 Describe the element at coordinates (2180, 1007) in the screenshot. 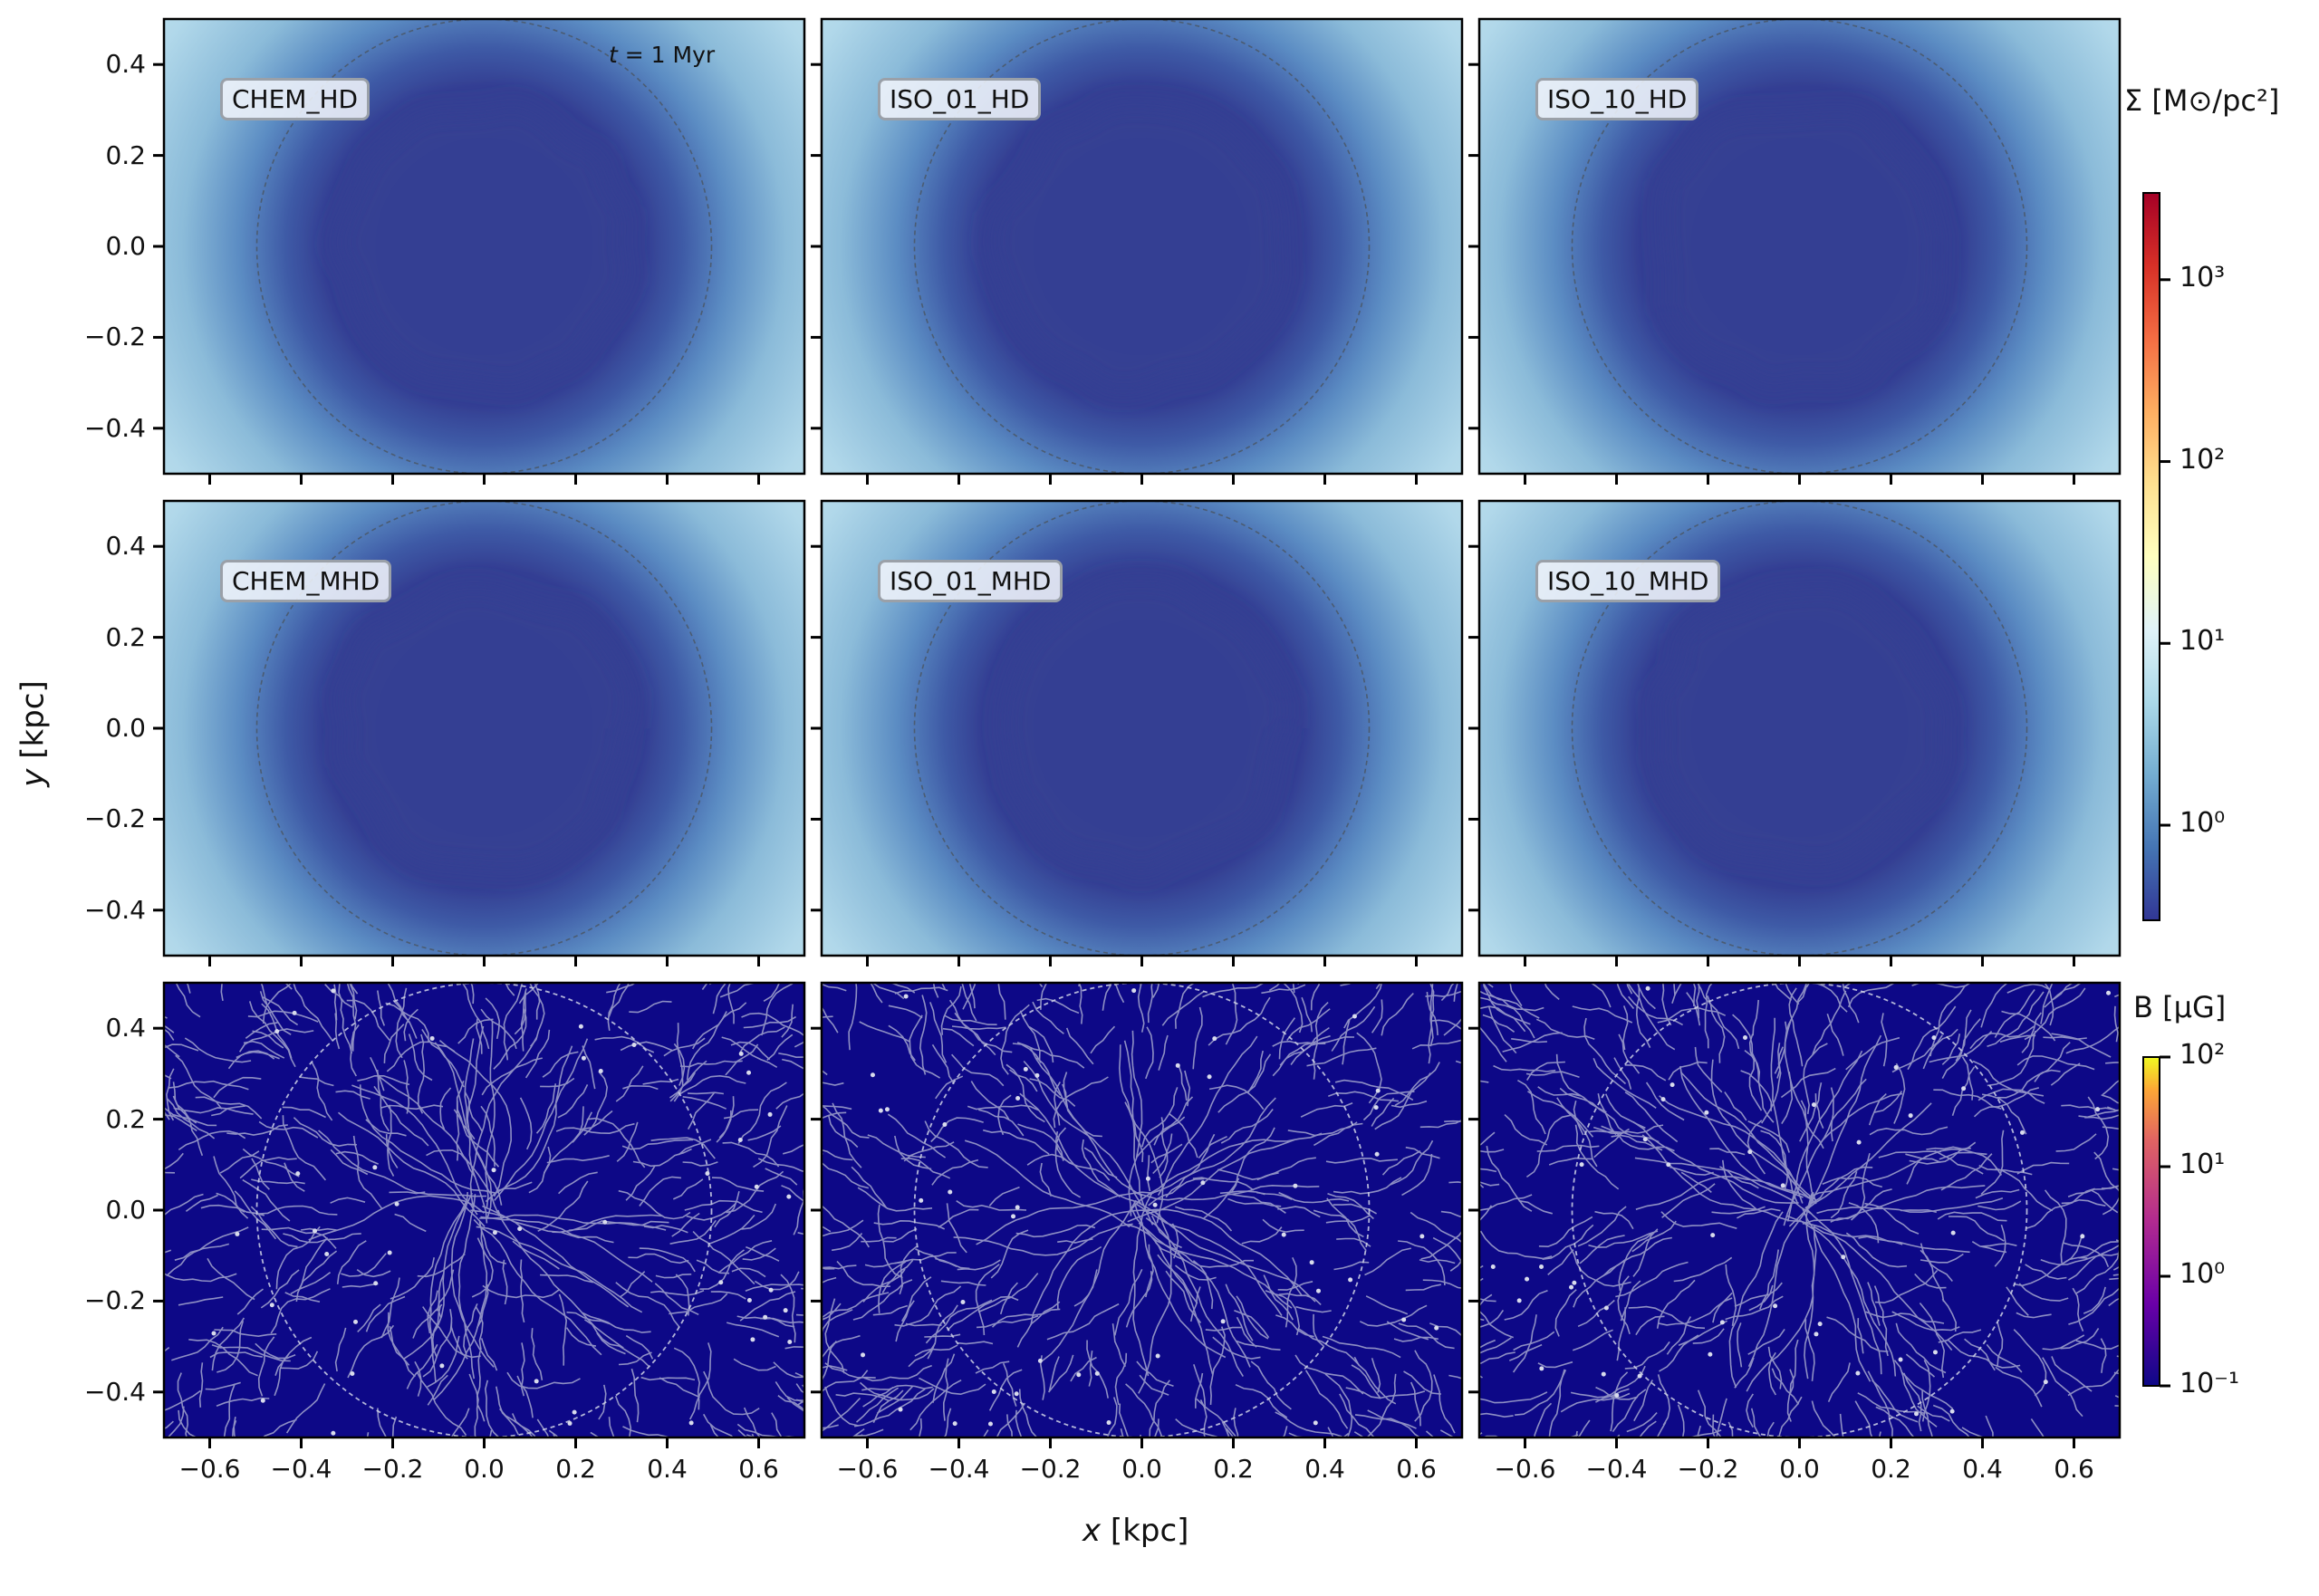

I see `b-colorbar-title: B [μG]` at that location.